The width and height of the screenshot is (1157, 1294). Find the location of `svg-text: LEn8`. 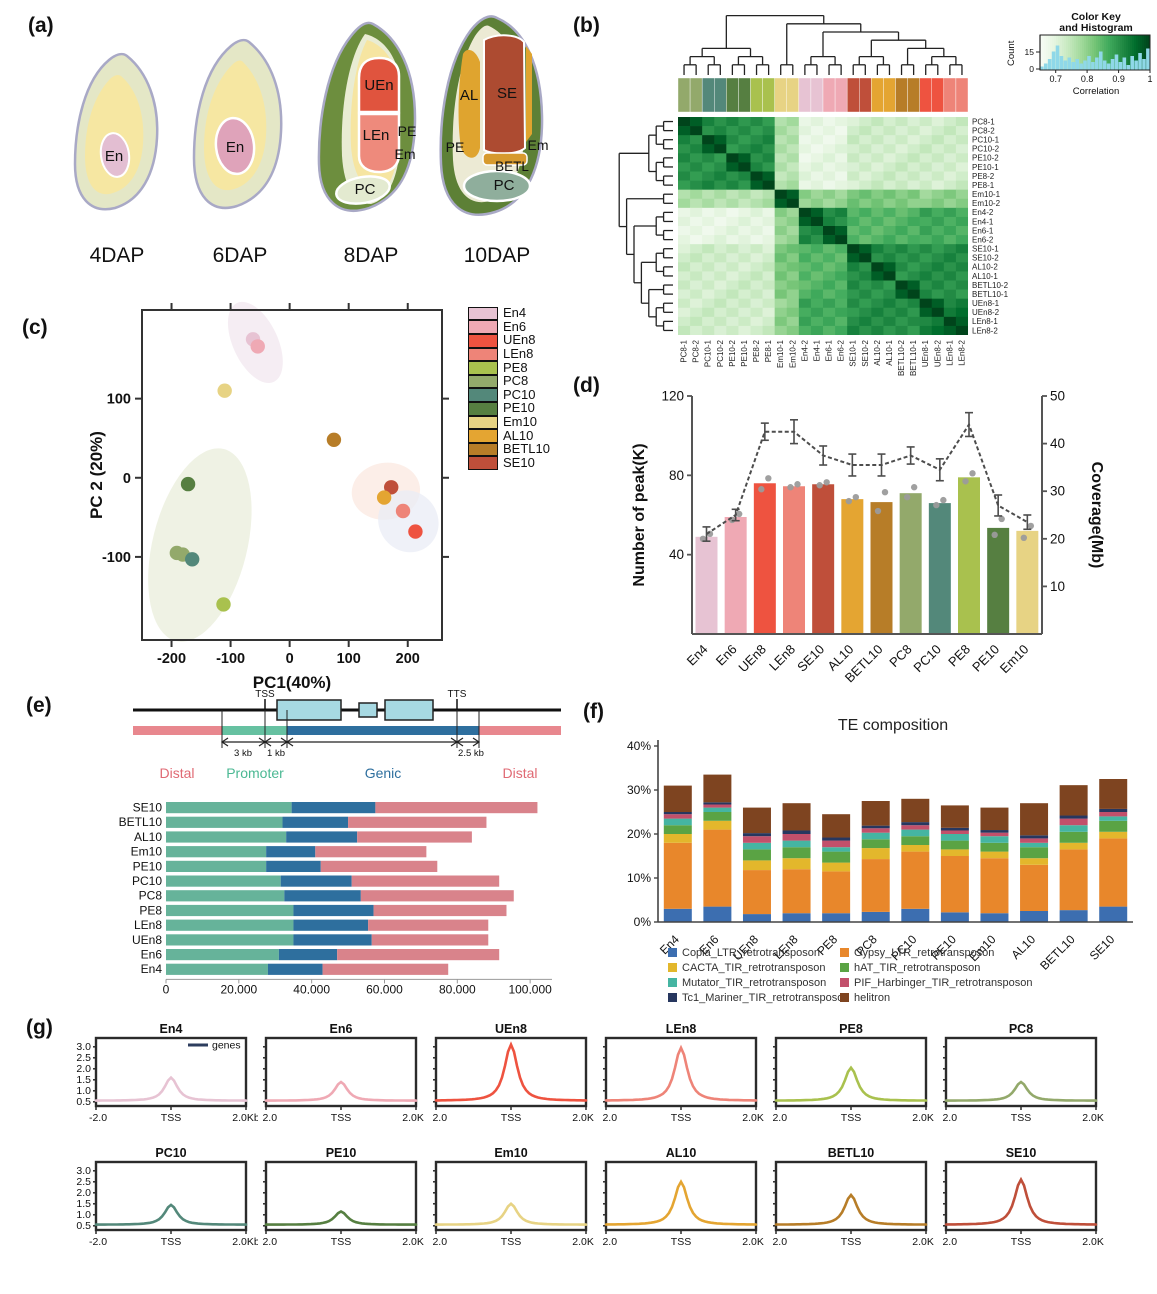

svg-text: LEn8 is located at coordinates (148, 925).